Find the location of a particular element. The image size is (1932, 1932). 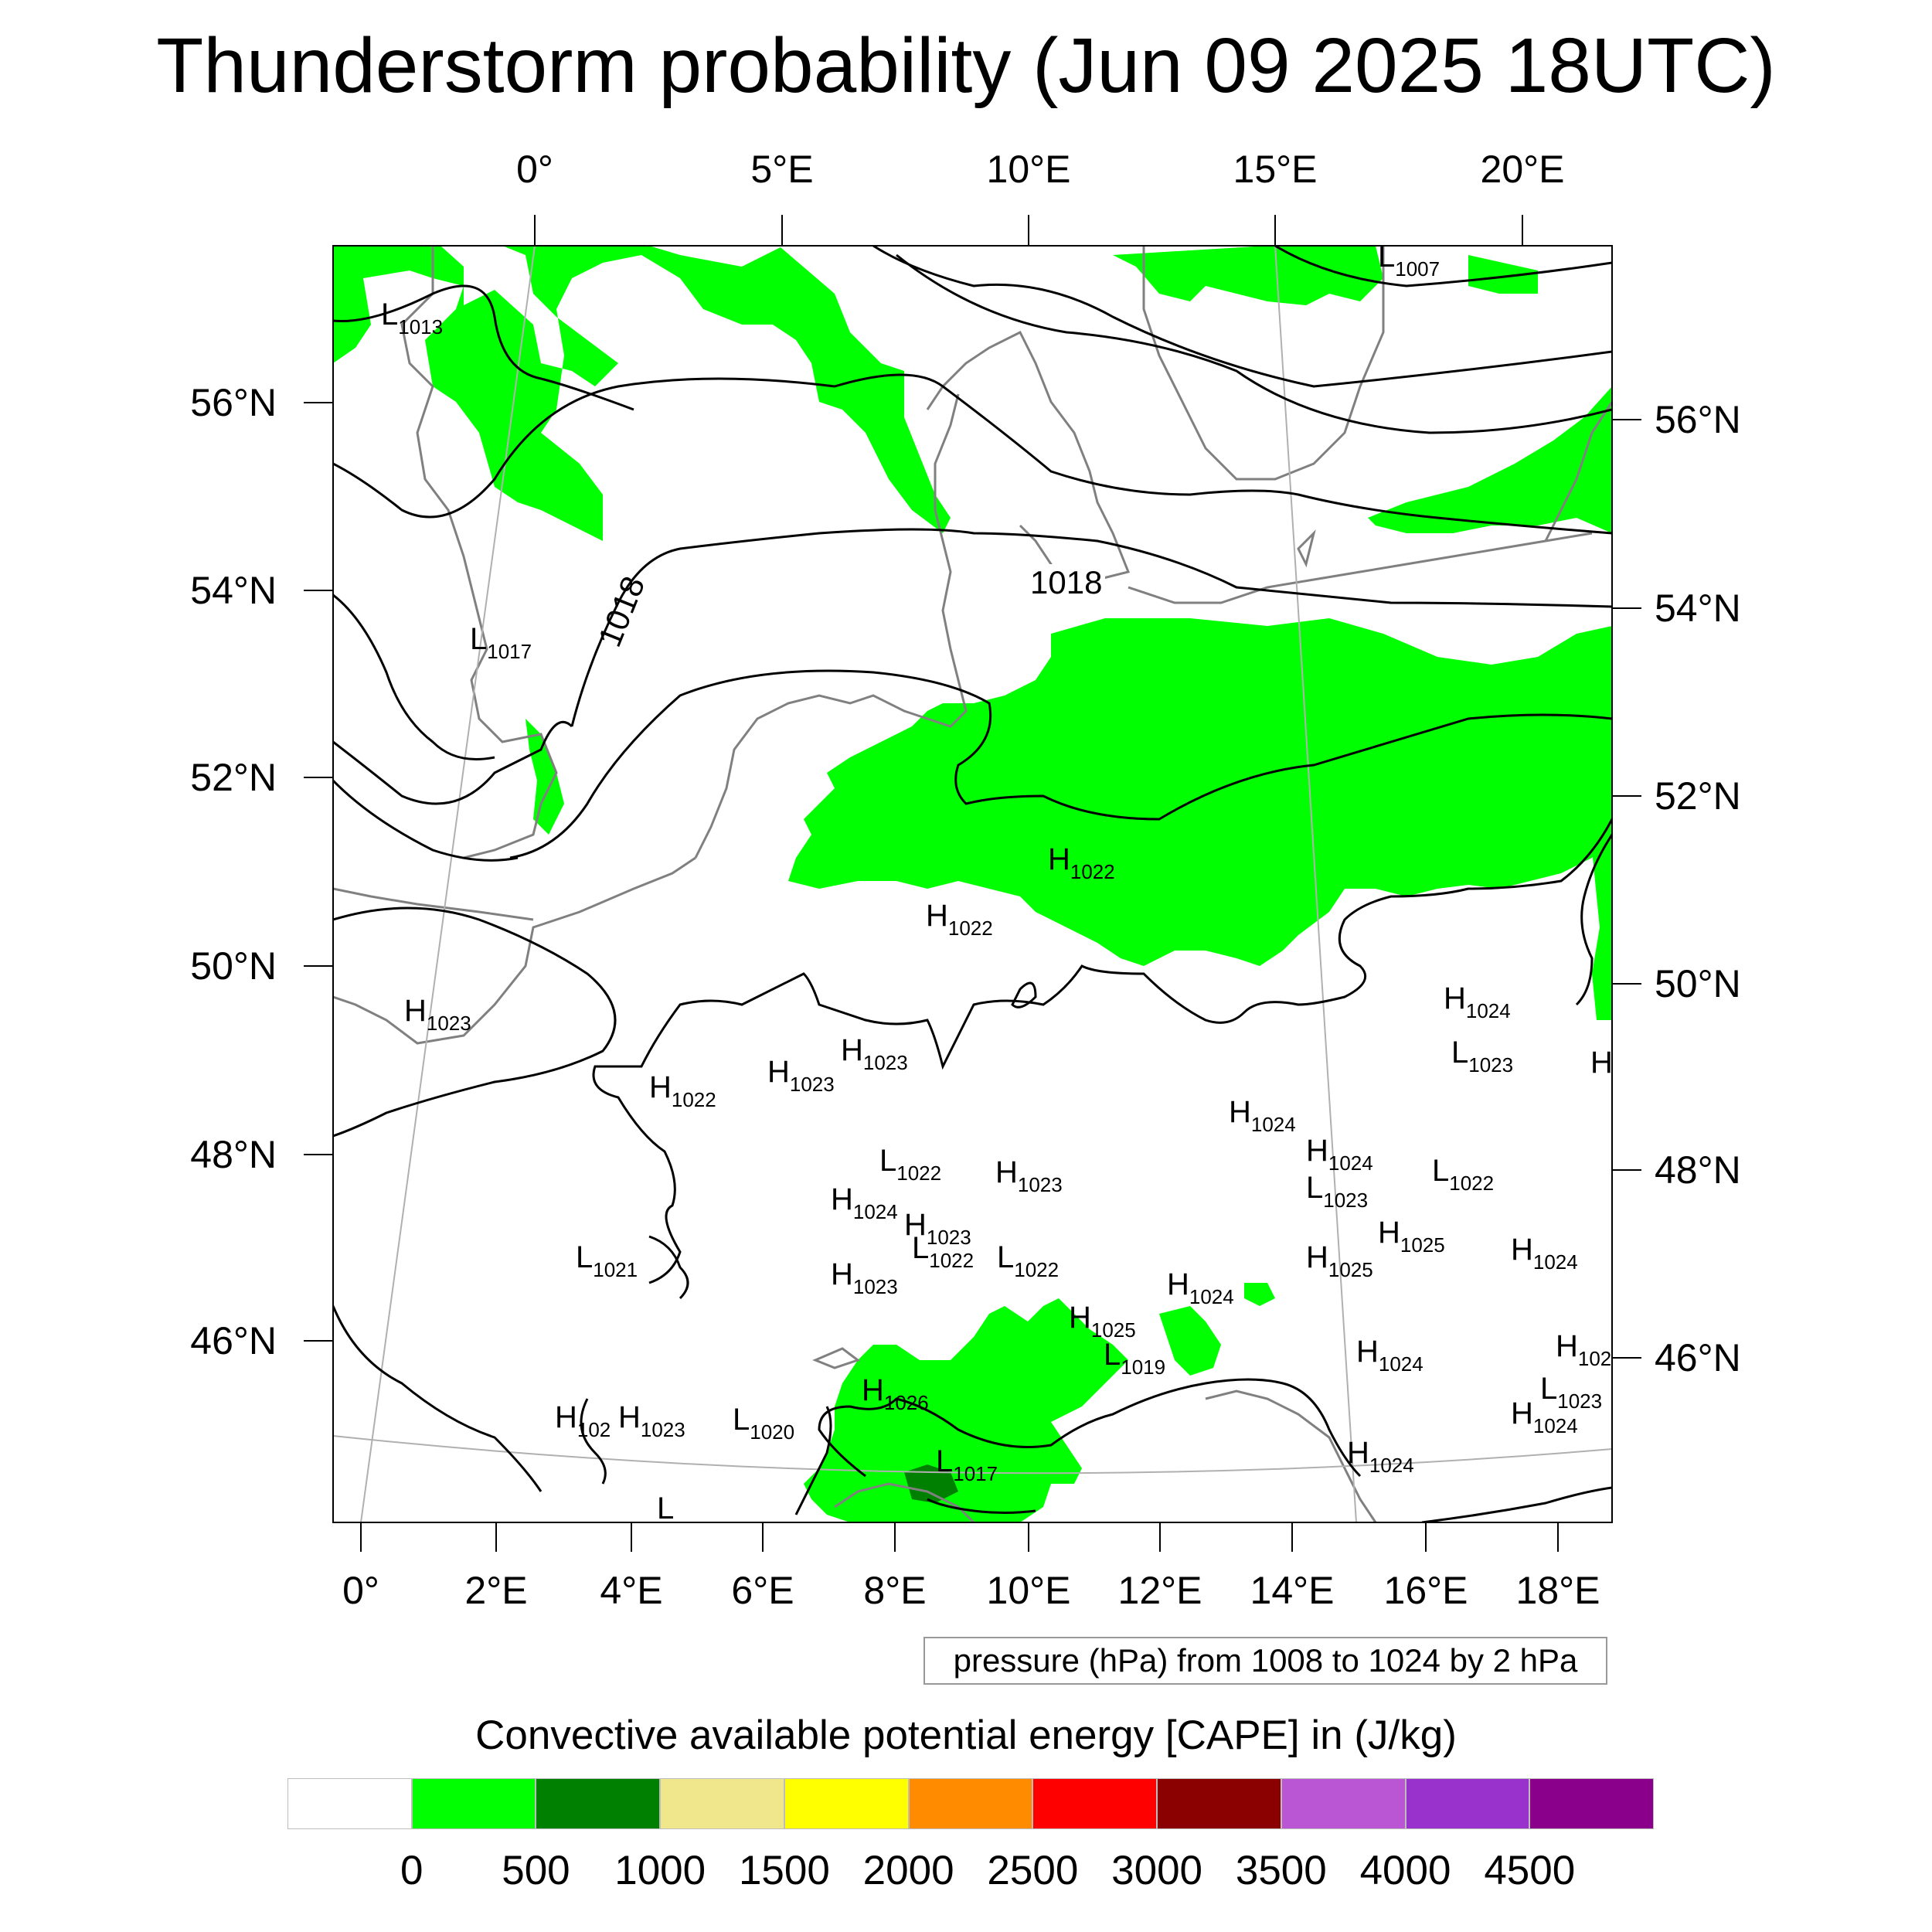

coast-france-north is located at coordinates (514, 950).